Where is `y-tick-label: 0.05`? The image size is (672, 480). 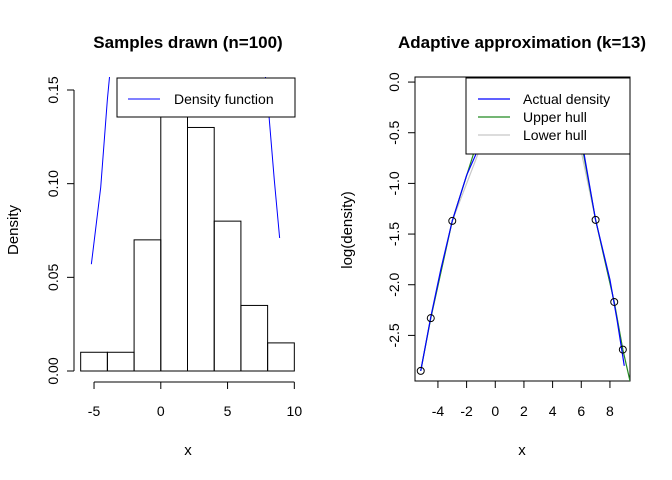
y-tick-label: 0.05 is located at coordinates (53, 276).